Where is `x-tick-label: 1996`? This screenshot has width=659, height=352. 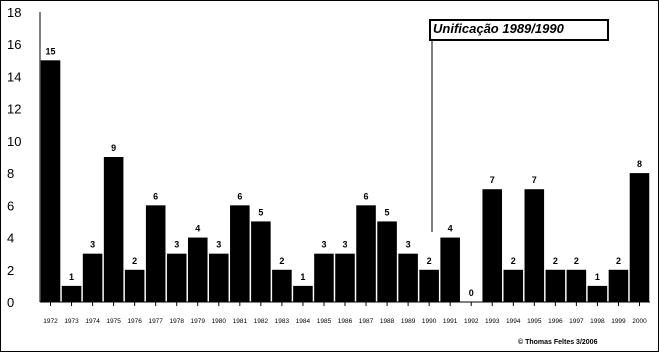 x-tick-label: 1996 is located at coordinates (555, 321).